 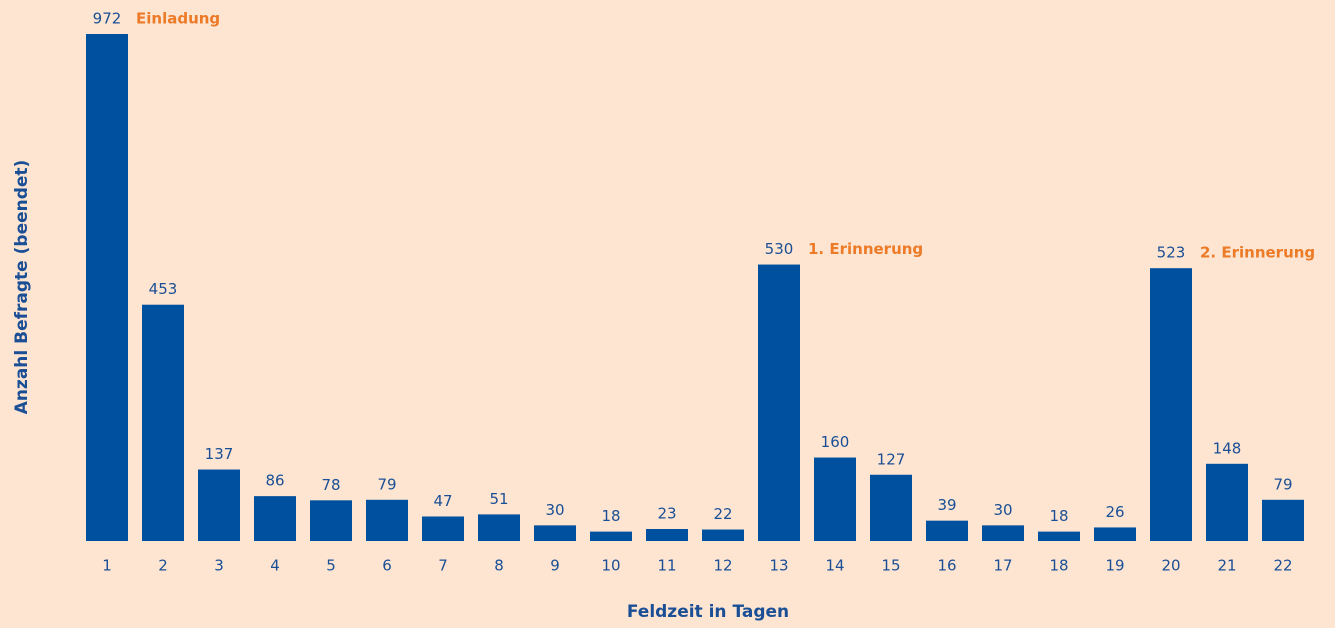 What do you see at coordinates (275, 566) in the screenshot?
I see `x-tick-label: 4` at bounding box center [275, 566].